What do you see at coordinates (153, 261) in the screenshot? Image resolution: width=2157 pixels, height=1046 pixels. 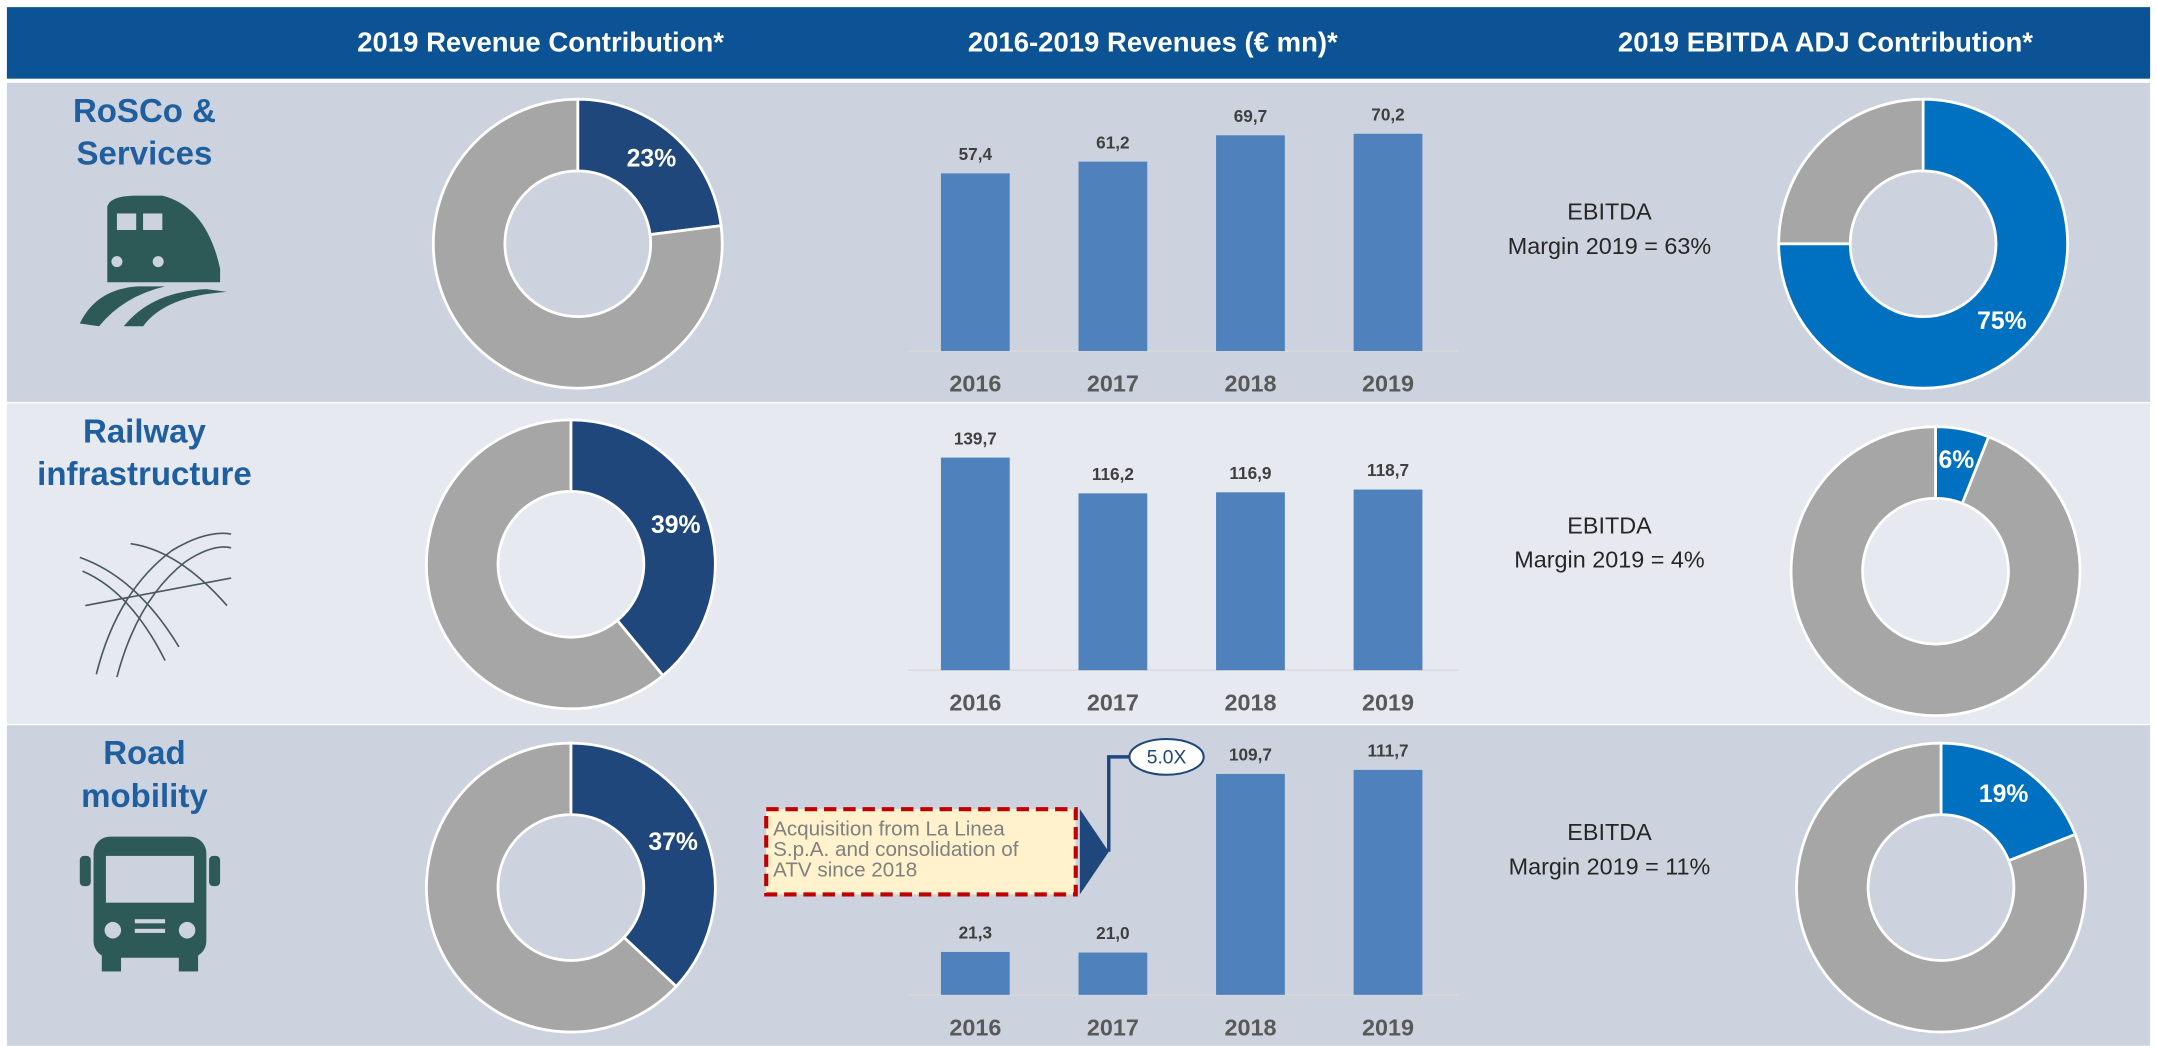 I see `train-icon` at bounding box center [153, 261].